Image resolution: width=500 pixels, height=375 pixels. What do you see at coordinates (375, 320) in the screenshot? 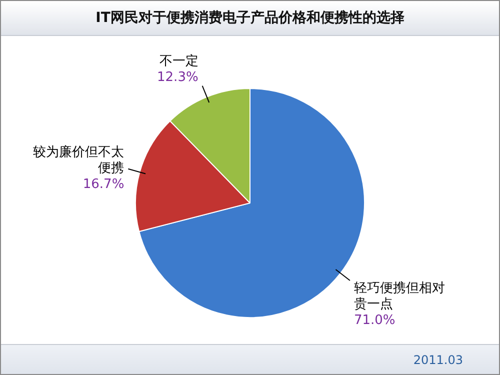
I see `data-label: 71.0%` at bounding box center [375, 320].